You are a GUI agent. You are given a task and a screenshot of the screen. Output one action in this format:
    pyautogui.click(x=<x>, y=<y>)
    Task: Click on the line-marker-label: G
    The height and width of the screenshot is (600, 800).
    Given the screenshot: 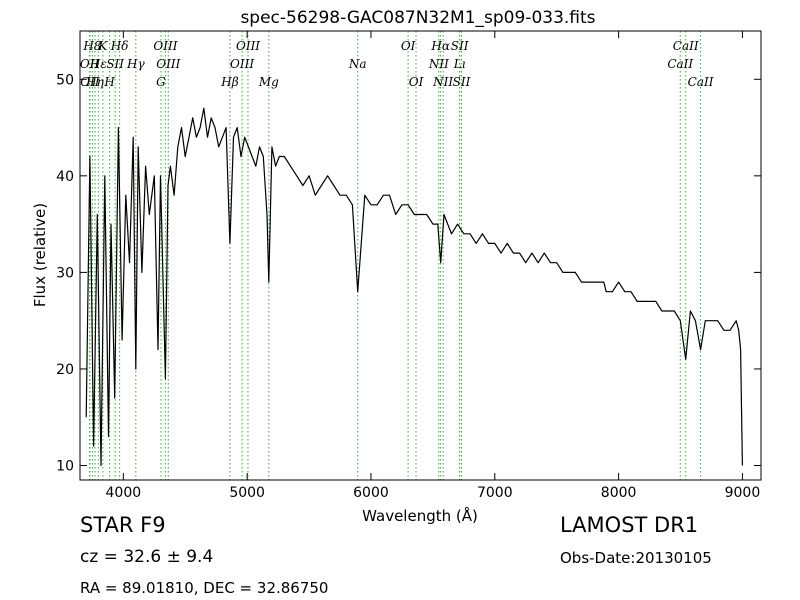 What is the action you would take?
    pyautogui.click(x=161, y=82)
    